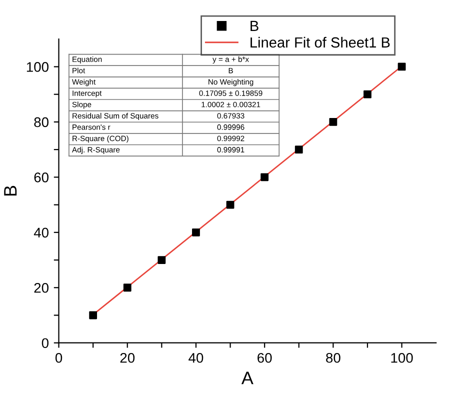 The image size is (474, 395). What do you see at coordinates (196, 357) in the screenshot?
I see `x-tick-label: 40` at bounding box center [196, 357].